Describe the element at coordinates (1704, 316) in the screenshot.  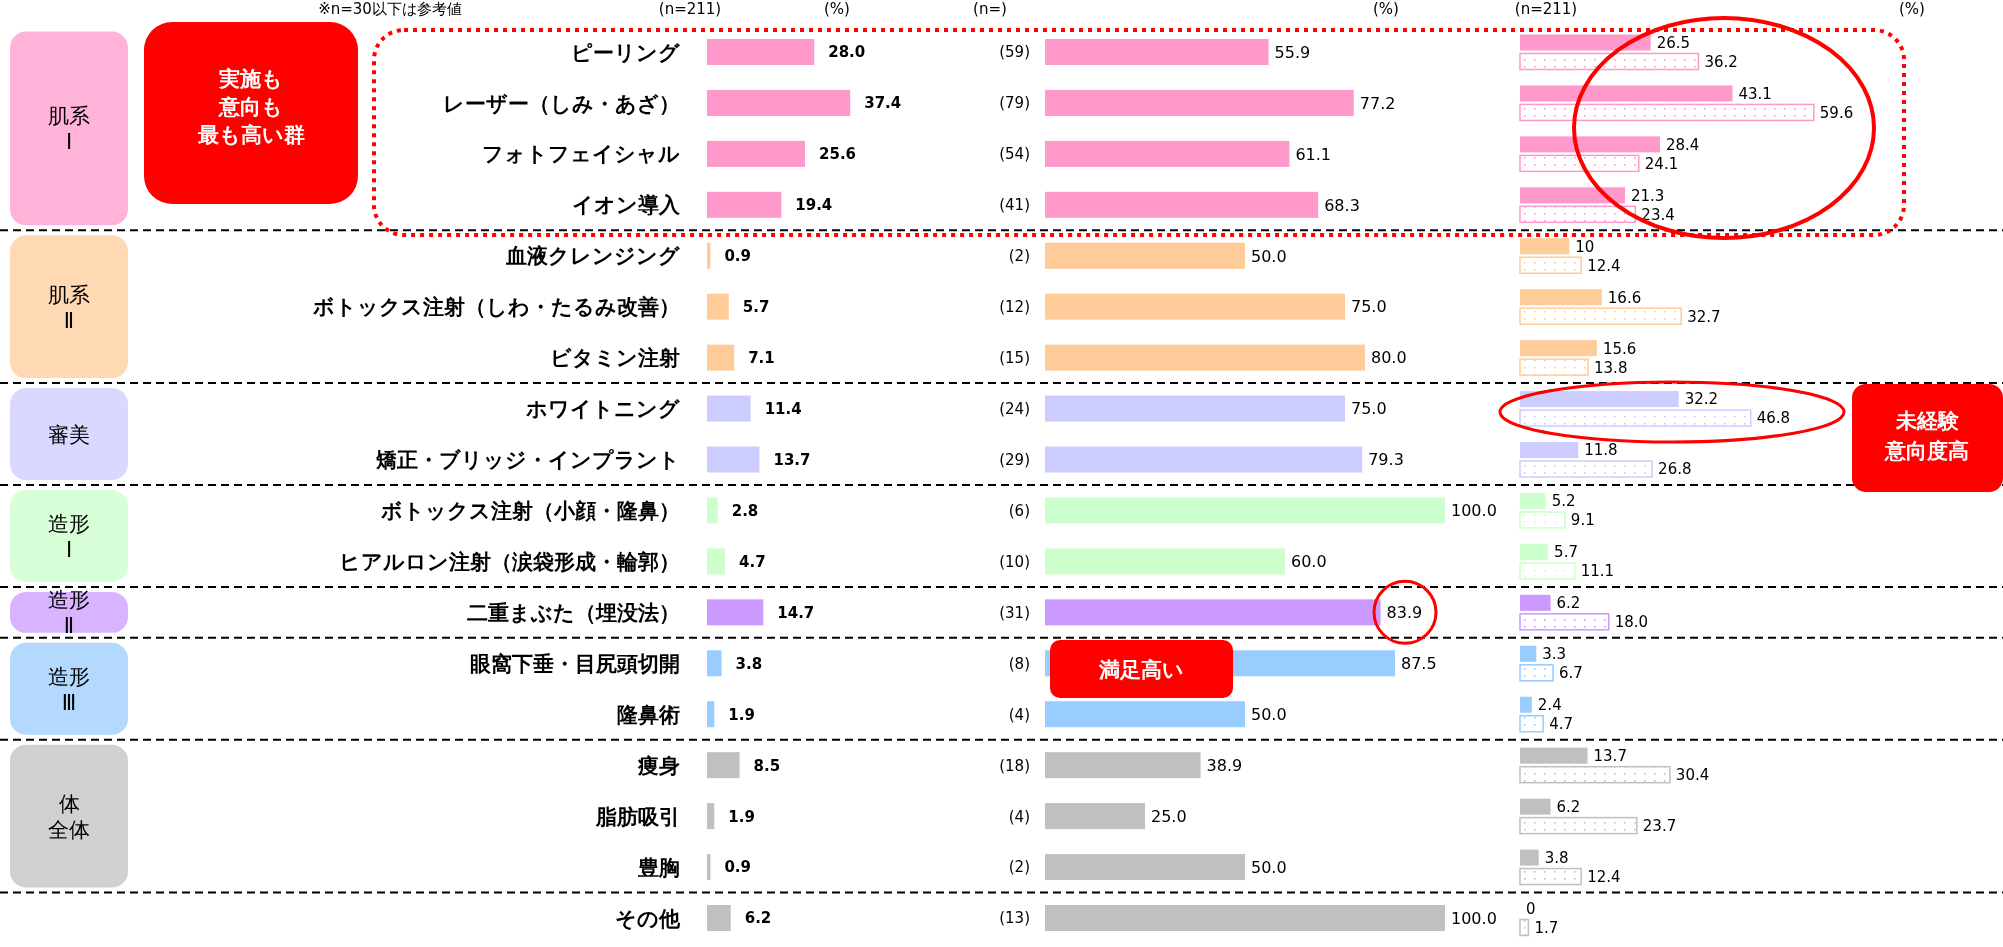
I see `data-label: 32.7` at that location.